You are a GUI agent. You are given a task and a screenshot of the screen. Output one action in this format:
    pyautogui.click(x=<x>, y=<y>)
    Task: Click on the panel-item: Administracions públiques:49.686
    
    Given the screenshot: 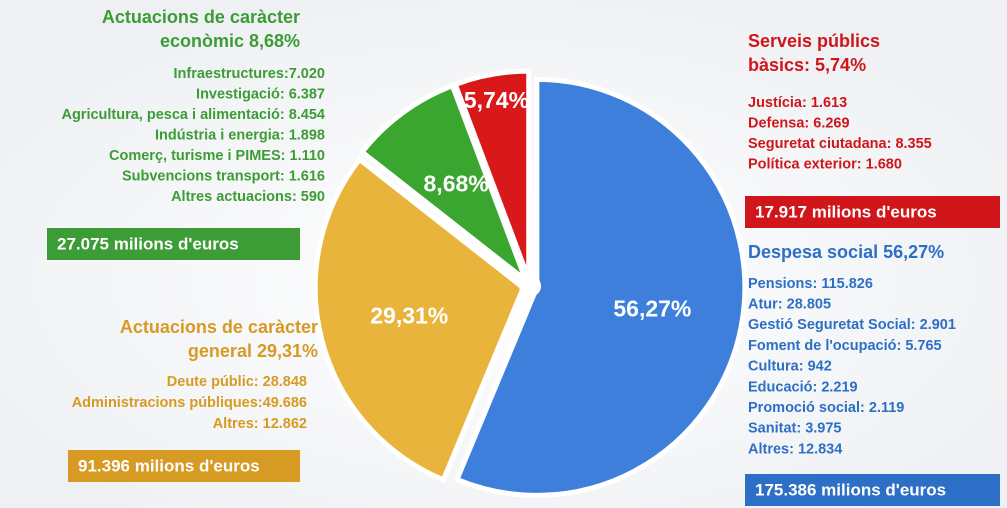 What is the action you would take?
    pyautogui.click(x=189, y=403)
    